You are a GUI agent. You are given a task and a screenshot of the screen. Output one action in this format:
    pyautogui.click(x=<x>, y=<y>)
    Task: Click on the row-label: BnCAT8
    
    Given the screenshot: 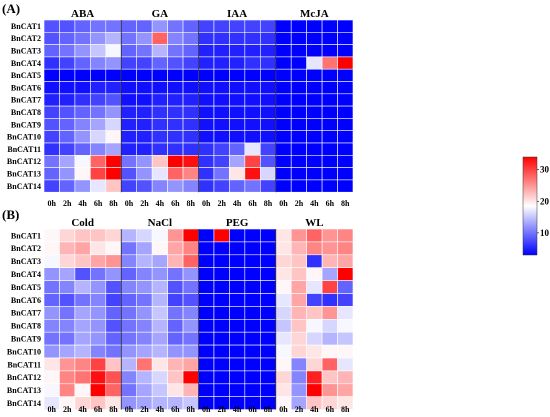 What is the action you would take?
    pyautogui.click(x=26, y=112)
    